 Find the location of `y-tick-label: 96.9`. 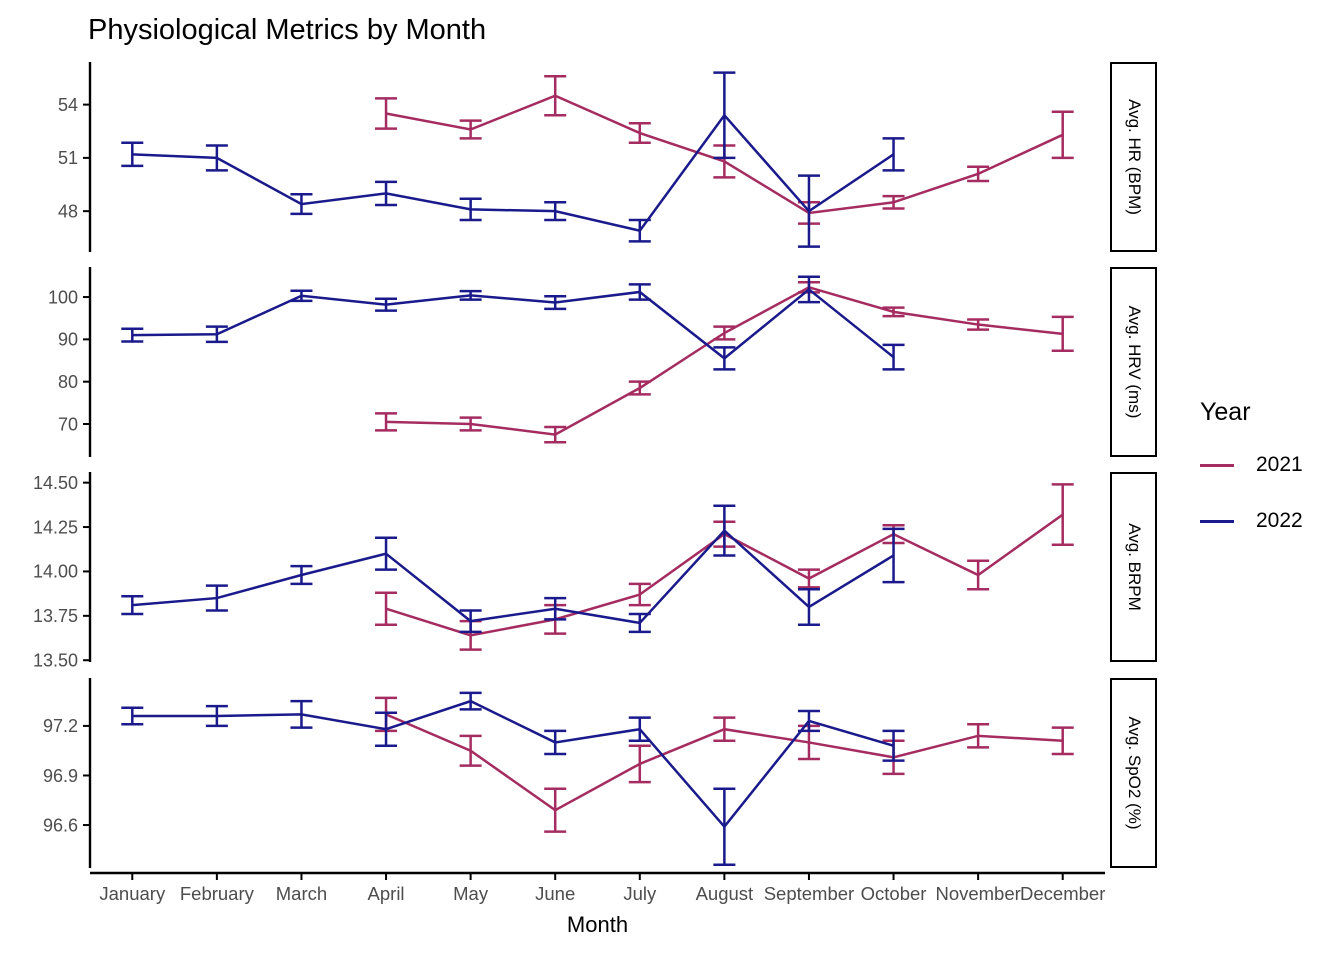

y-tick-label: 96.9 is located at coordinates (60, 776).